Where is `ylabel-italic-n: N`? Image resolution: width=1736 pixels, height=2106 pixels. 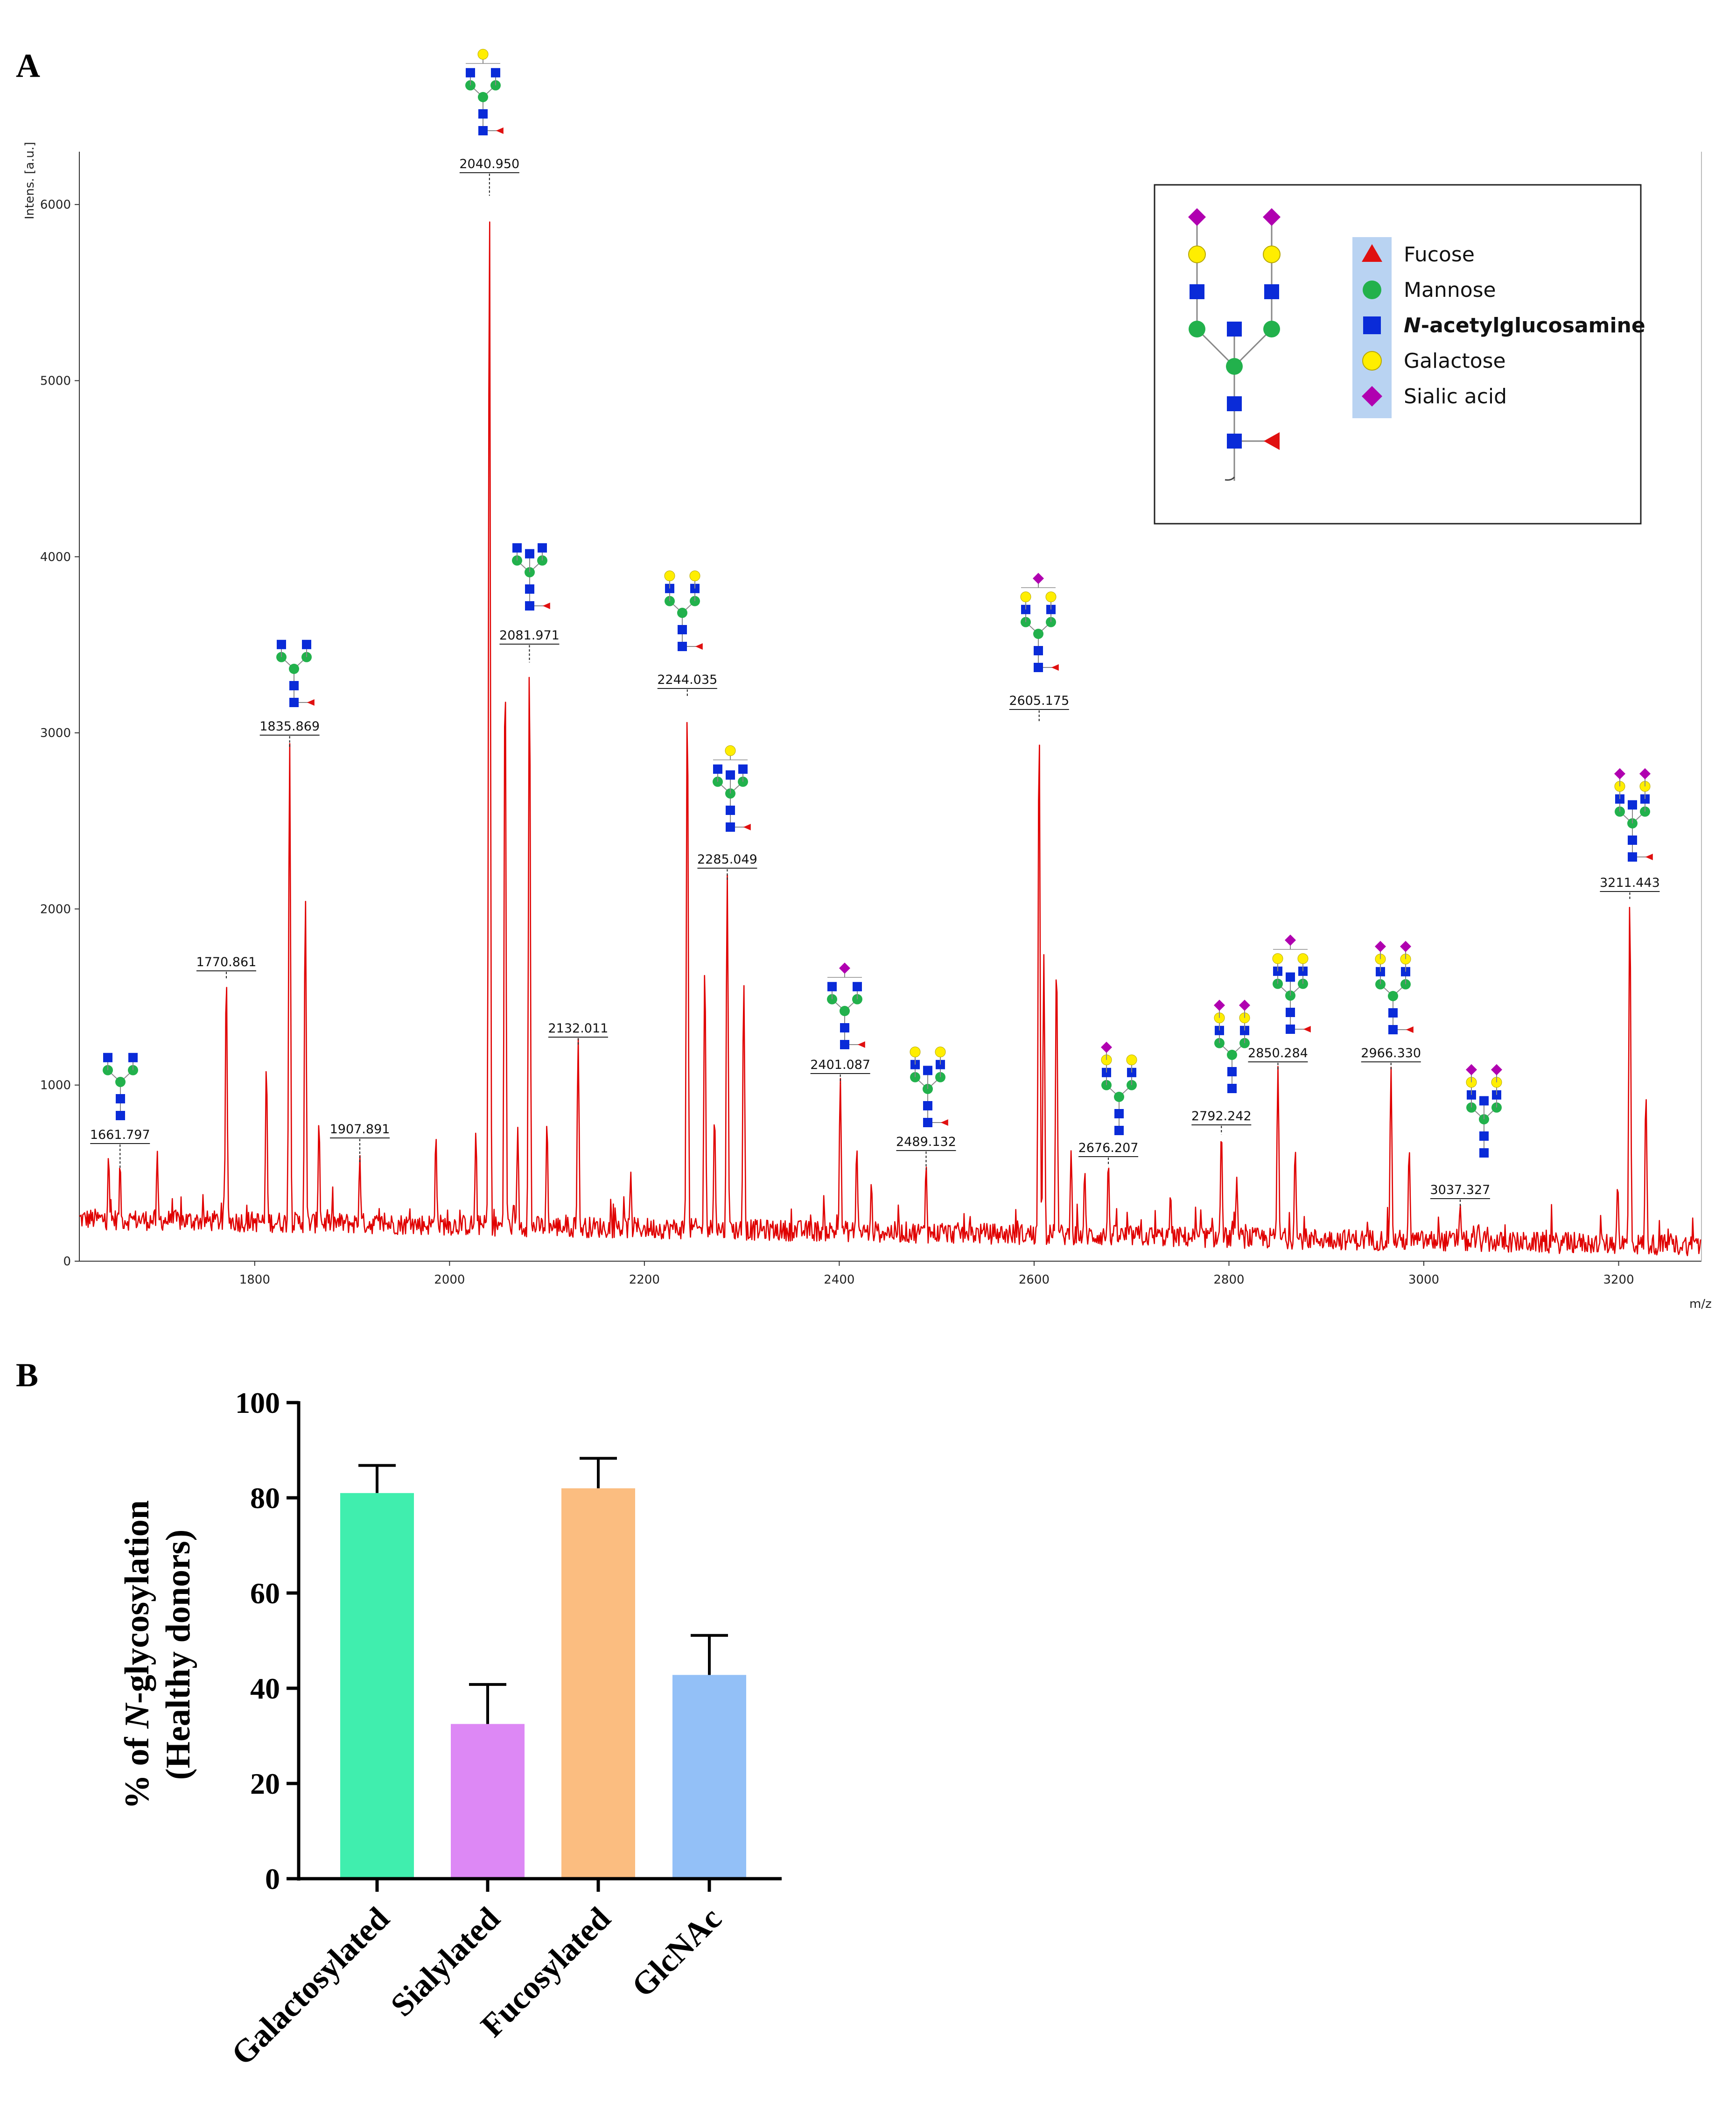 ylabel-italic-n: N is located at coordinates (137, 1715).